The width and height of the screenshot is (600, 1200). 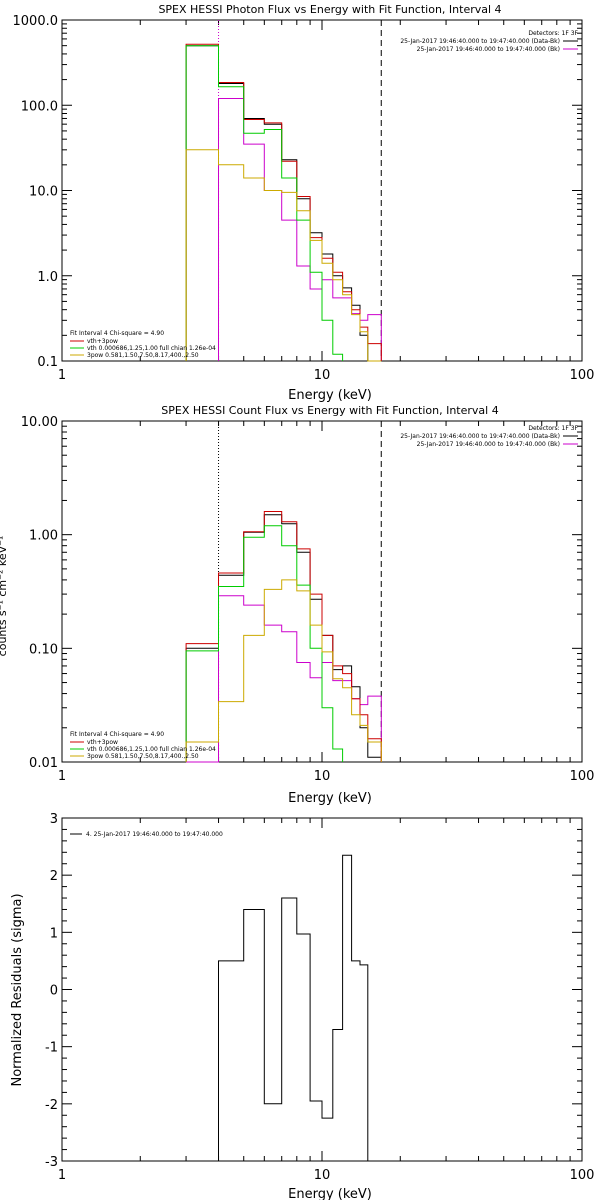 I want to click on y-tick-label: 1000.0, so click(x=36, y=21).